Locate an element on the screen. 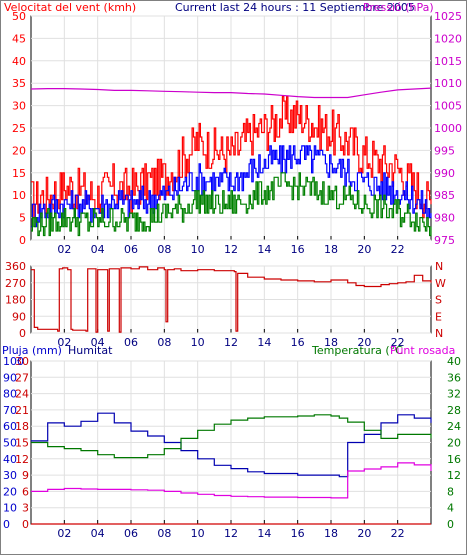  pressure-tick-label: 1025 is located at coordinates (448, 16).